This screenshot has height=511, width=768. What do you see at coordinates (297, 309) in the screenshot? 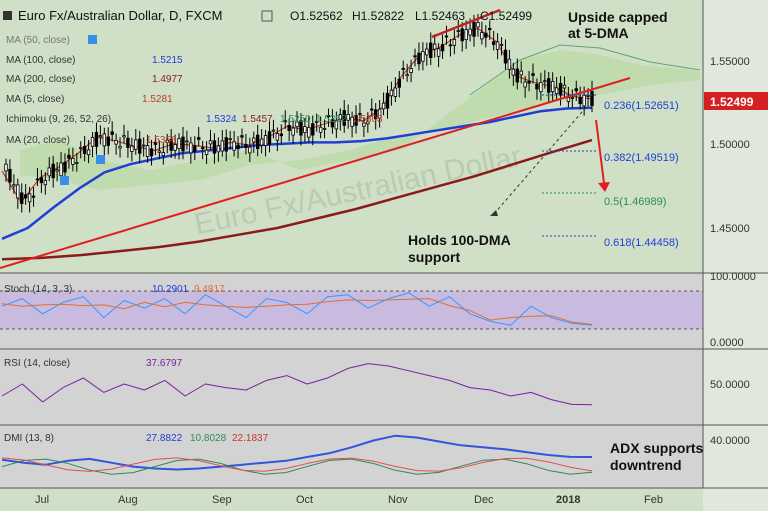
I see `stoch-k-line` at bounding box center [297, 309].